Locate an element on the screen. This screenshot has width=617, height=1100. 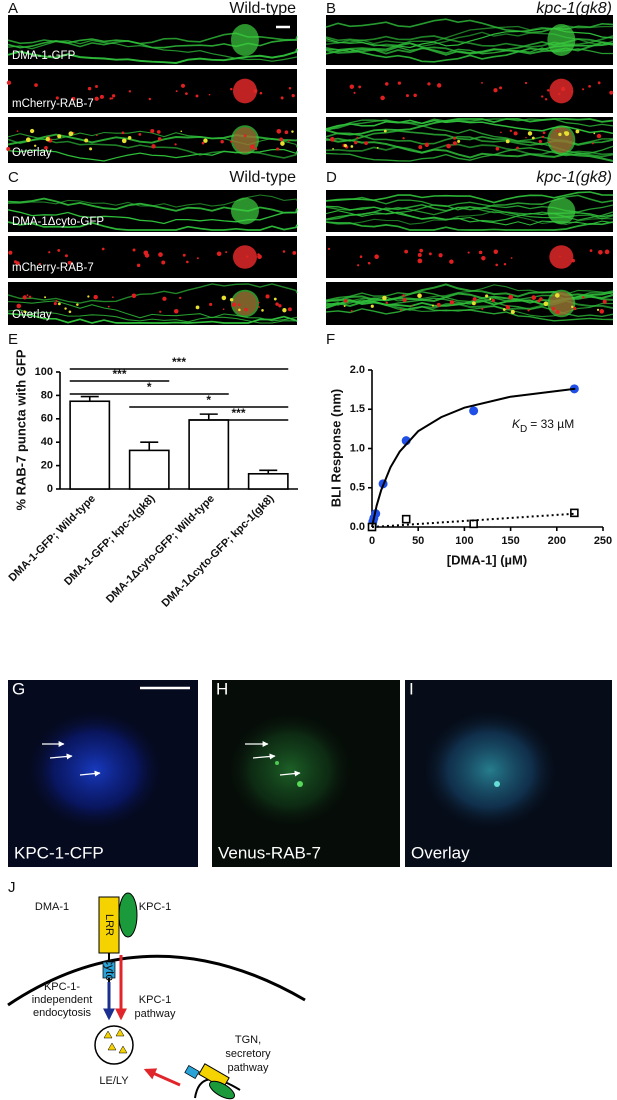
x-tick-label: 200 is located at coordinates (557, 541).